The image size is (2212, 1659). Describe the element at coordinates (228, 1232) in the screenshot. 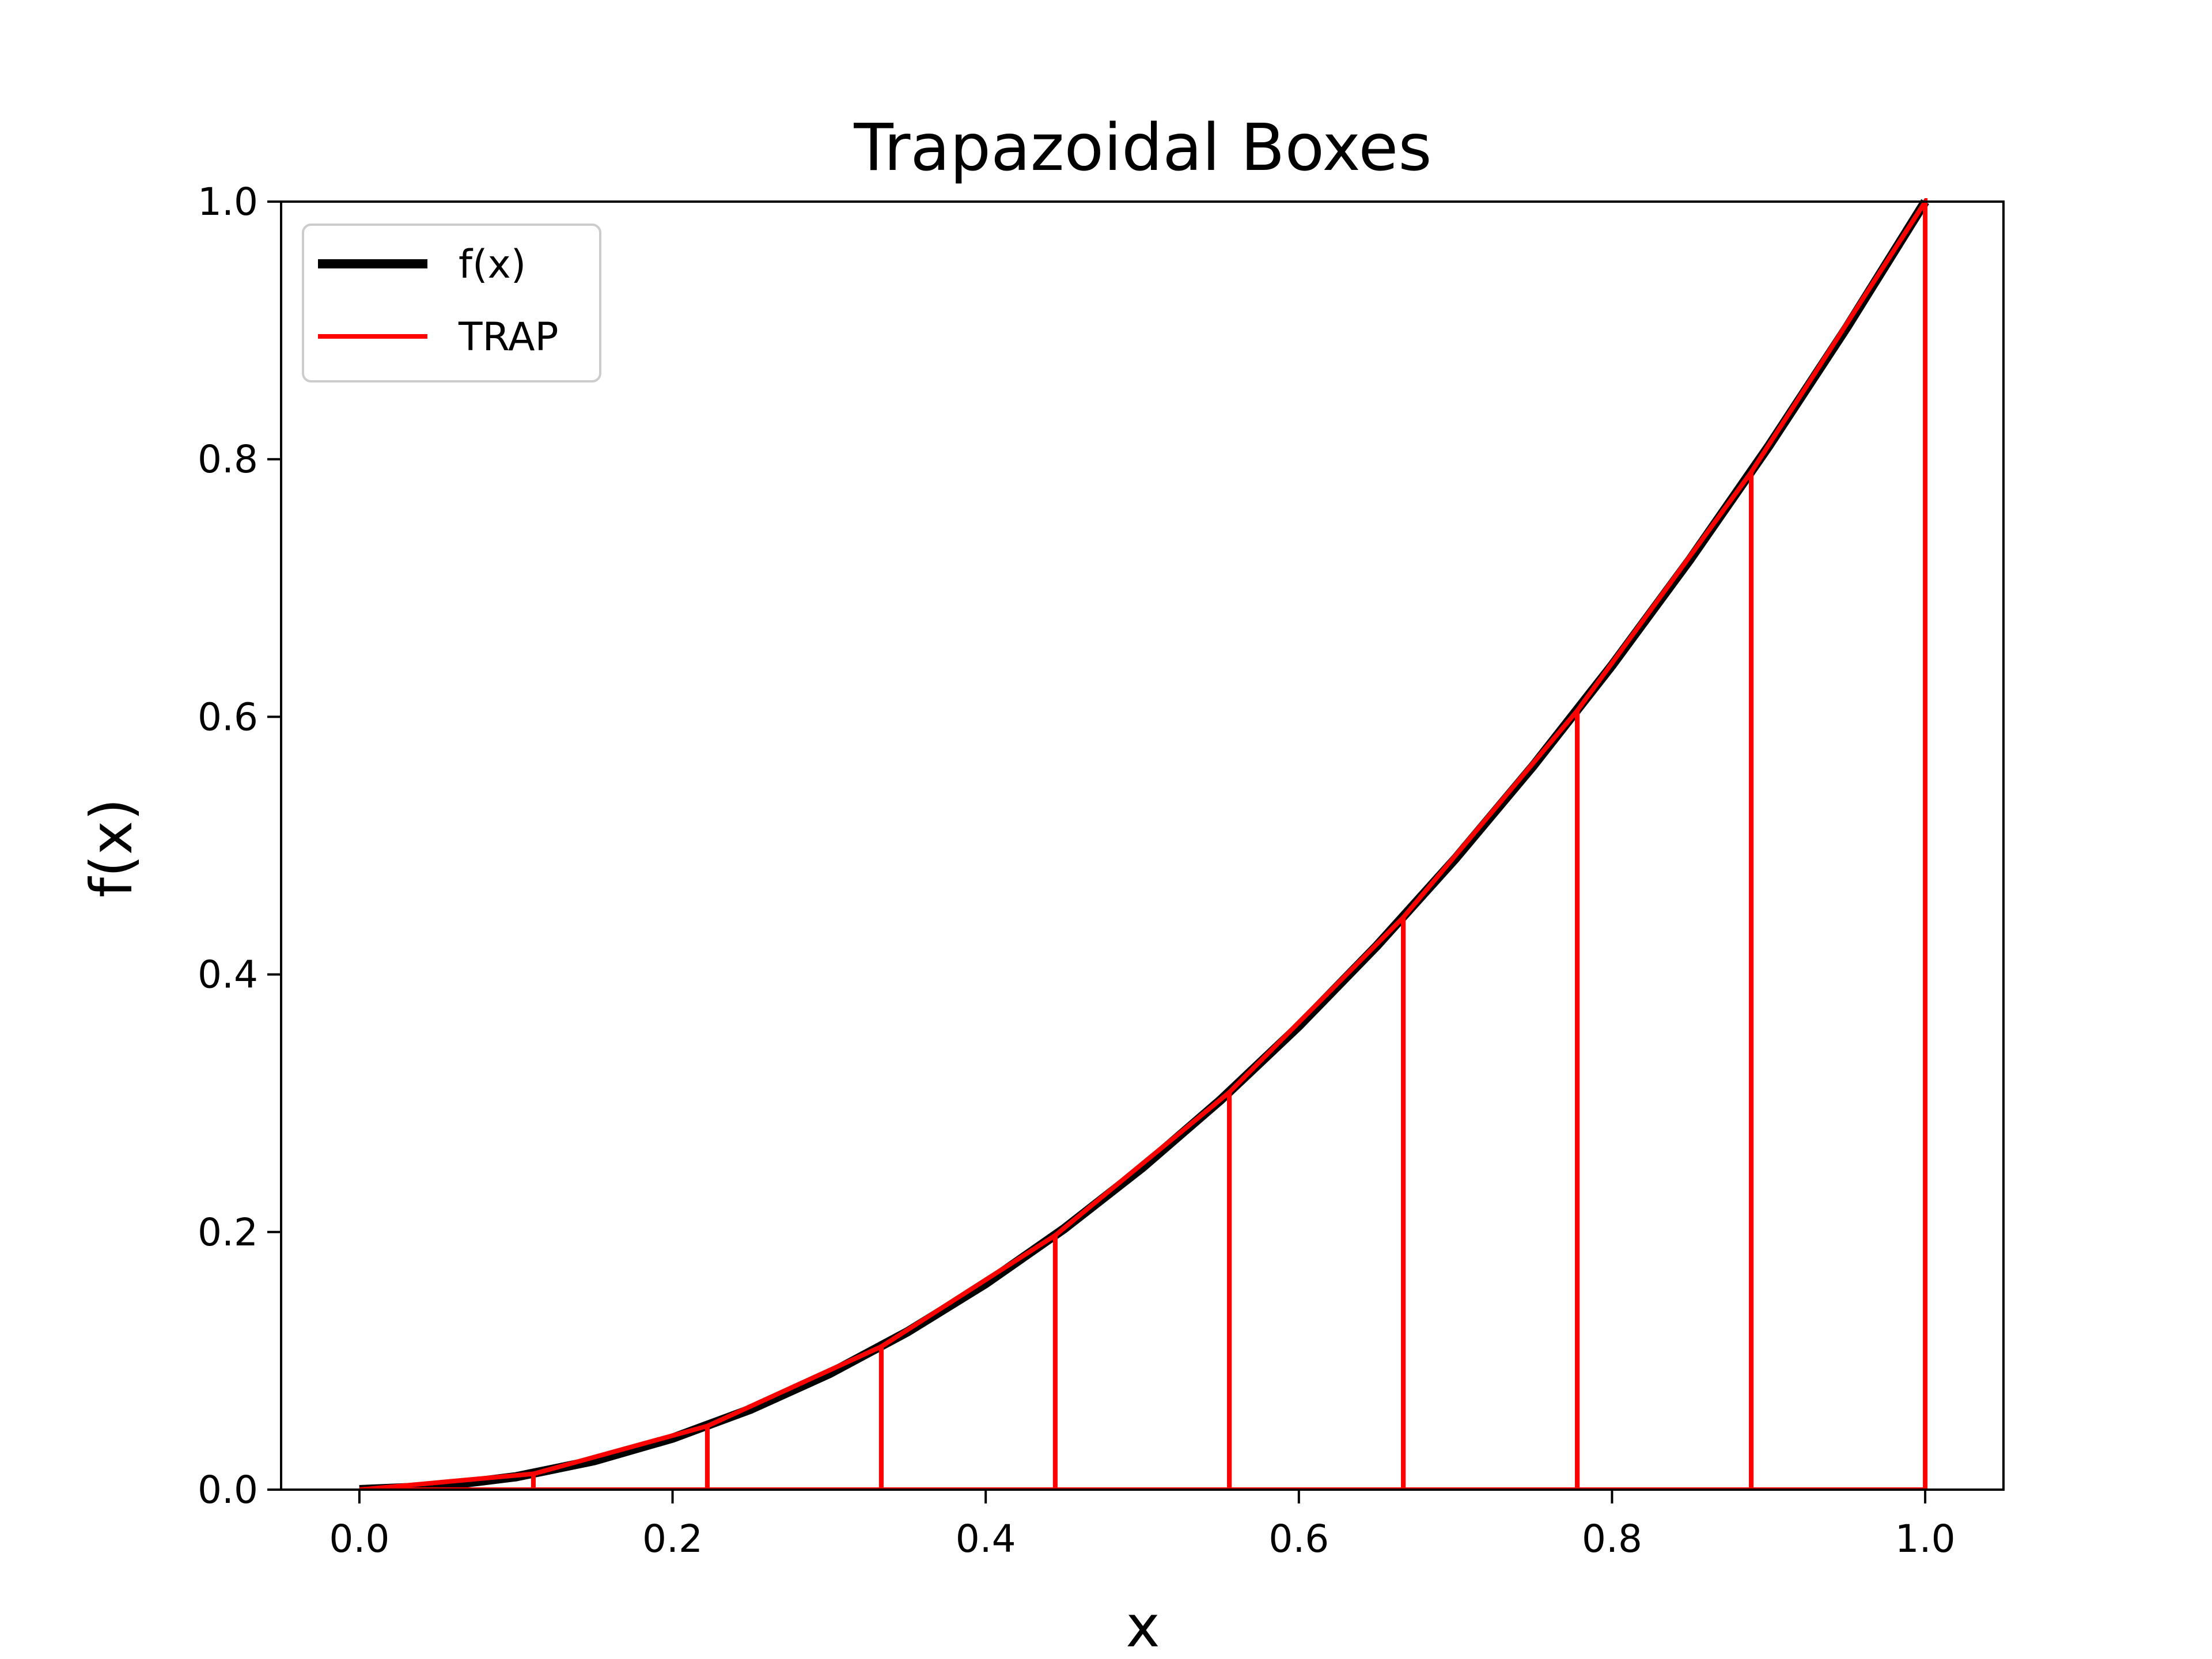

I see `y-tick-label: 0.2` at that location.